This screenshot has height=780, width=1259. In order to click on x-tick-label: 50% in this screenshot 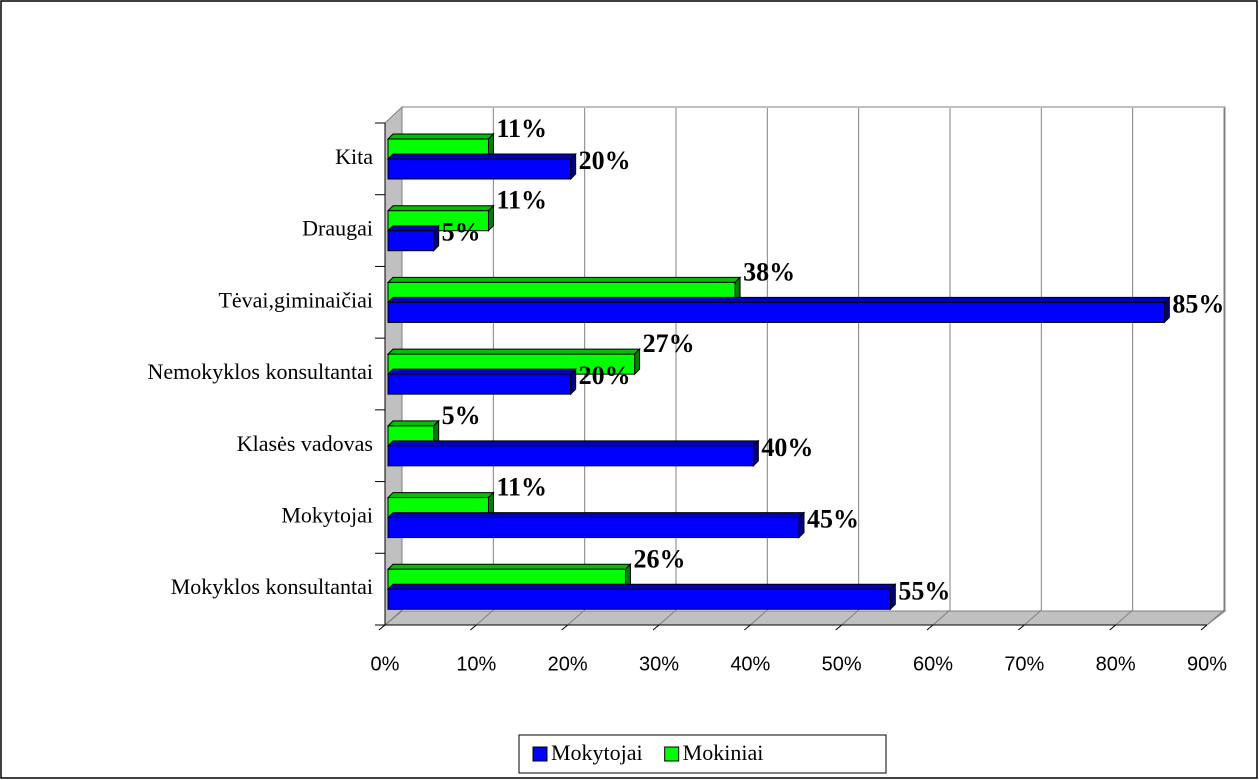, I will do `click(842, 664)`.